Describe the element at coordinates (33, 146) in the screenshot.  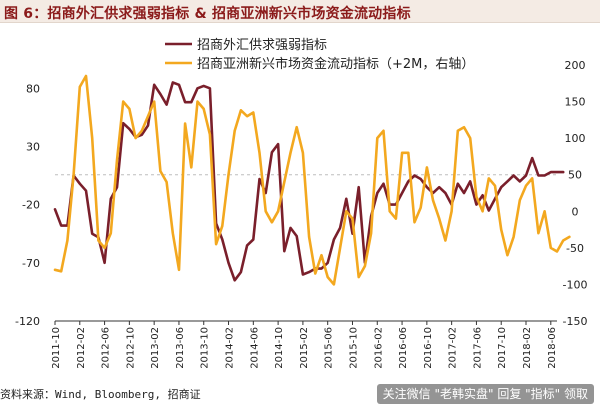
I see `y-left-tick-label: 30` at that location.